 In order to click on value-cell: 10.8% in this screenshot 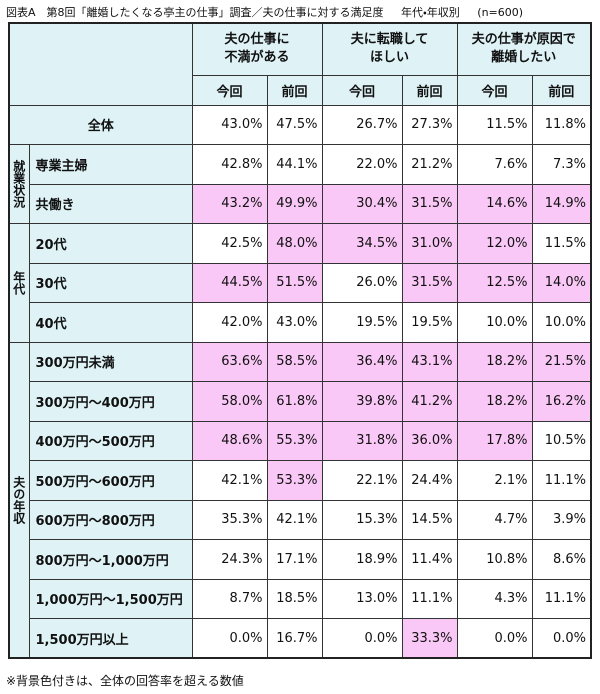, I will do `click(494, 559)`.